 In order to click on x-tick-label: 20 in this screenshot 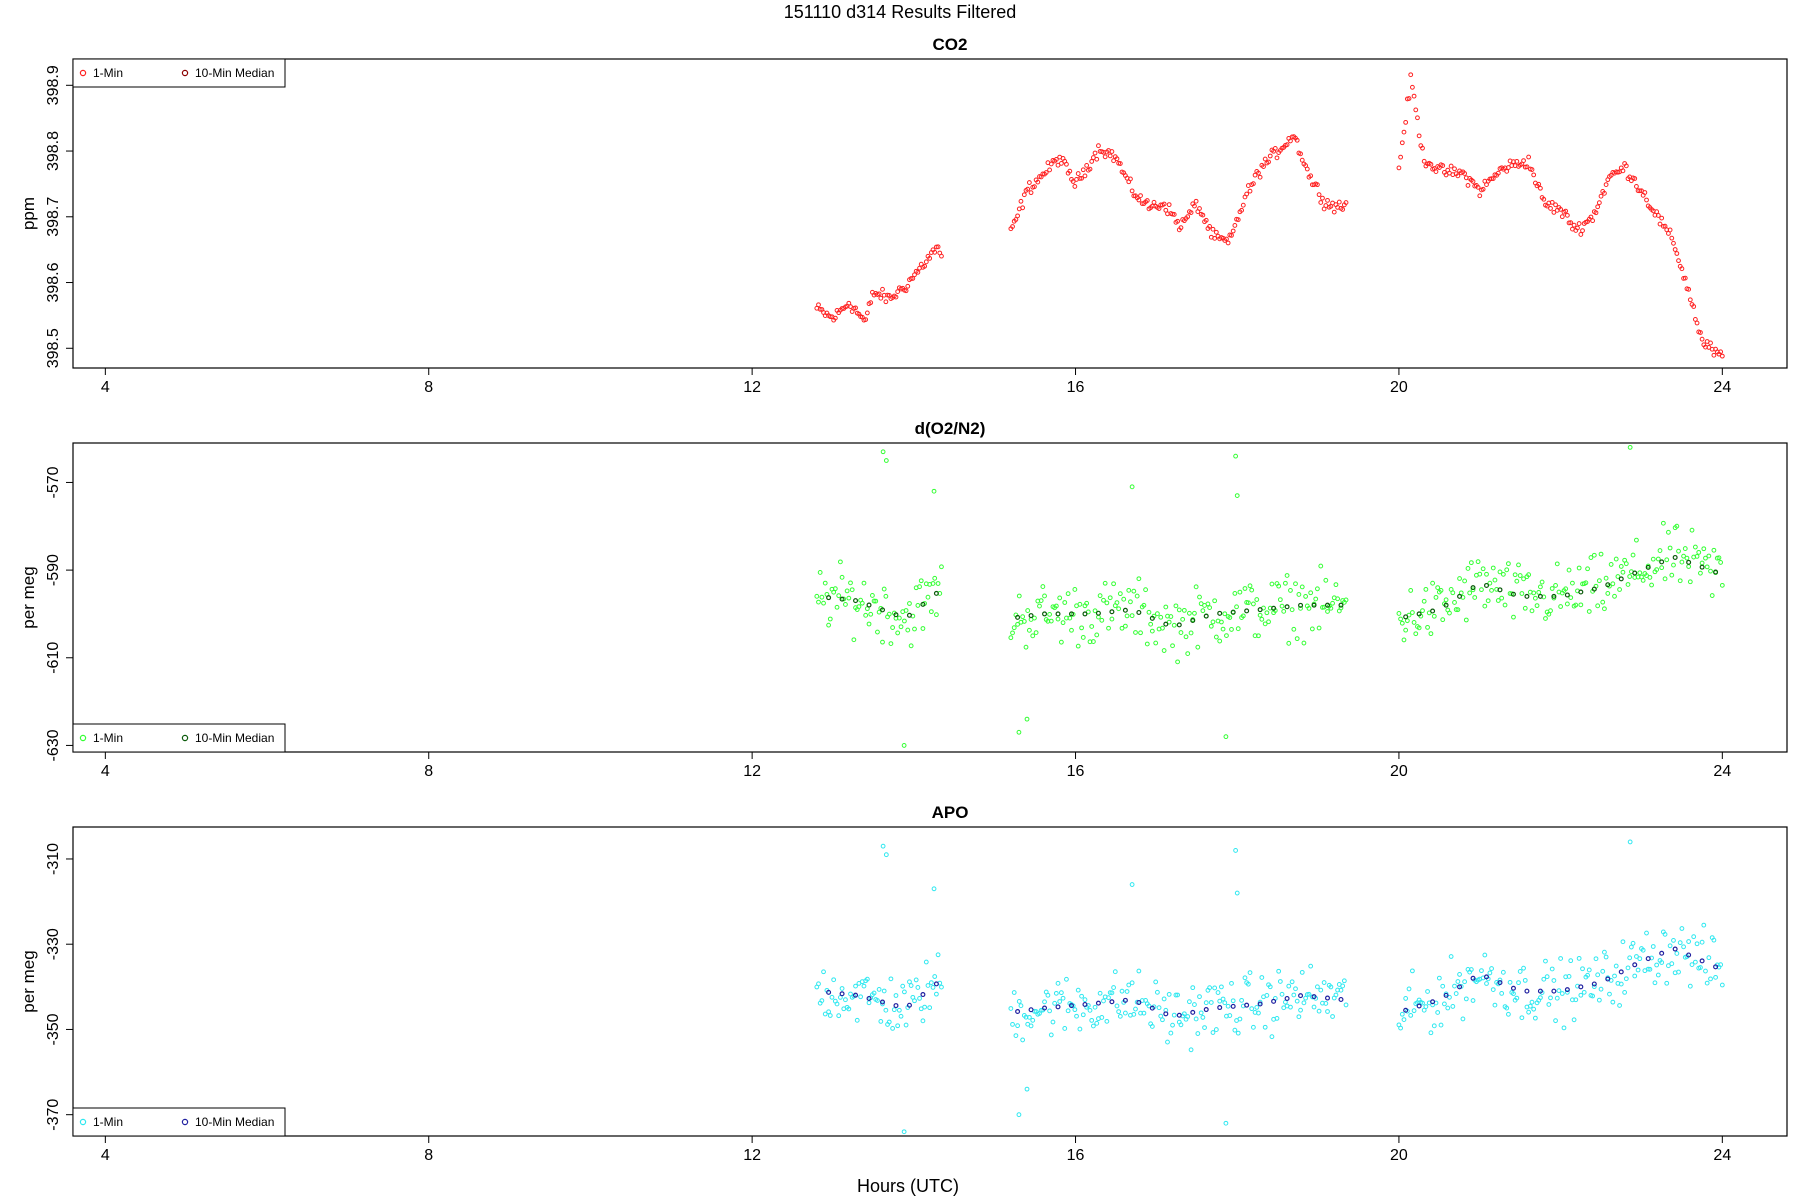, I will do `click(1399, 387)`.